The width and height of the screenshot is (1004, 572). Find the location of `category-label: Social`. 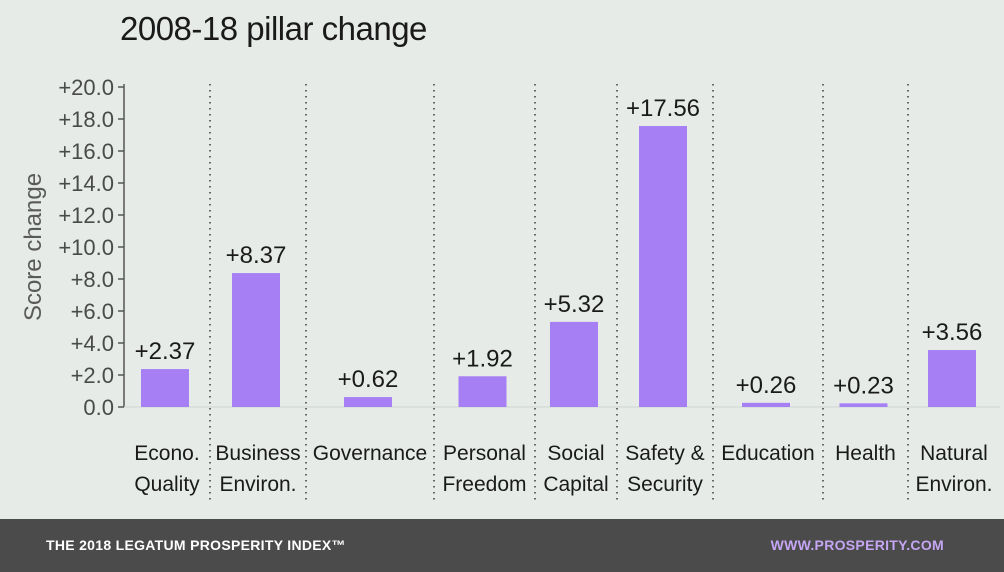

category-label: Social is located at coordinates (575, 453).